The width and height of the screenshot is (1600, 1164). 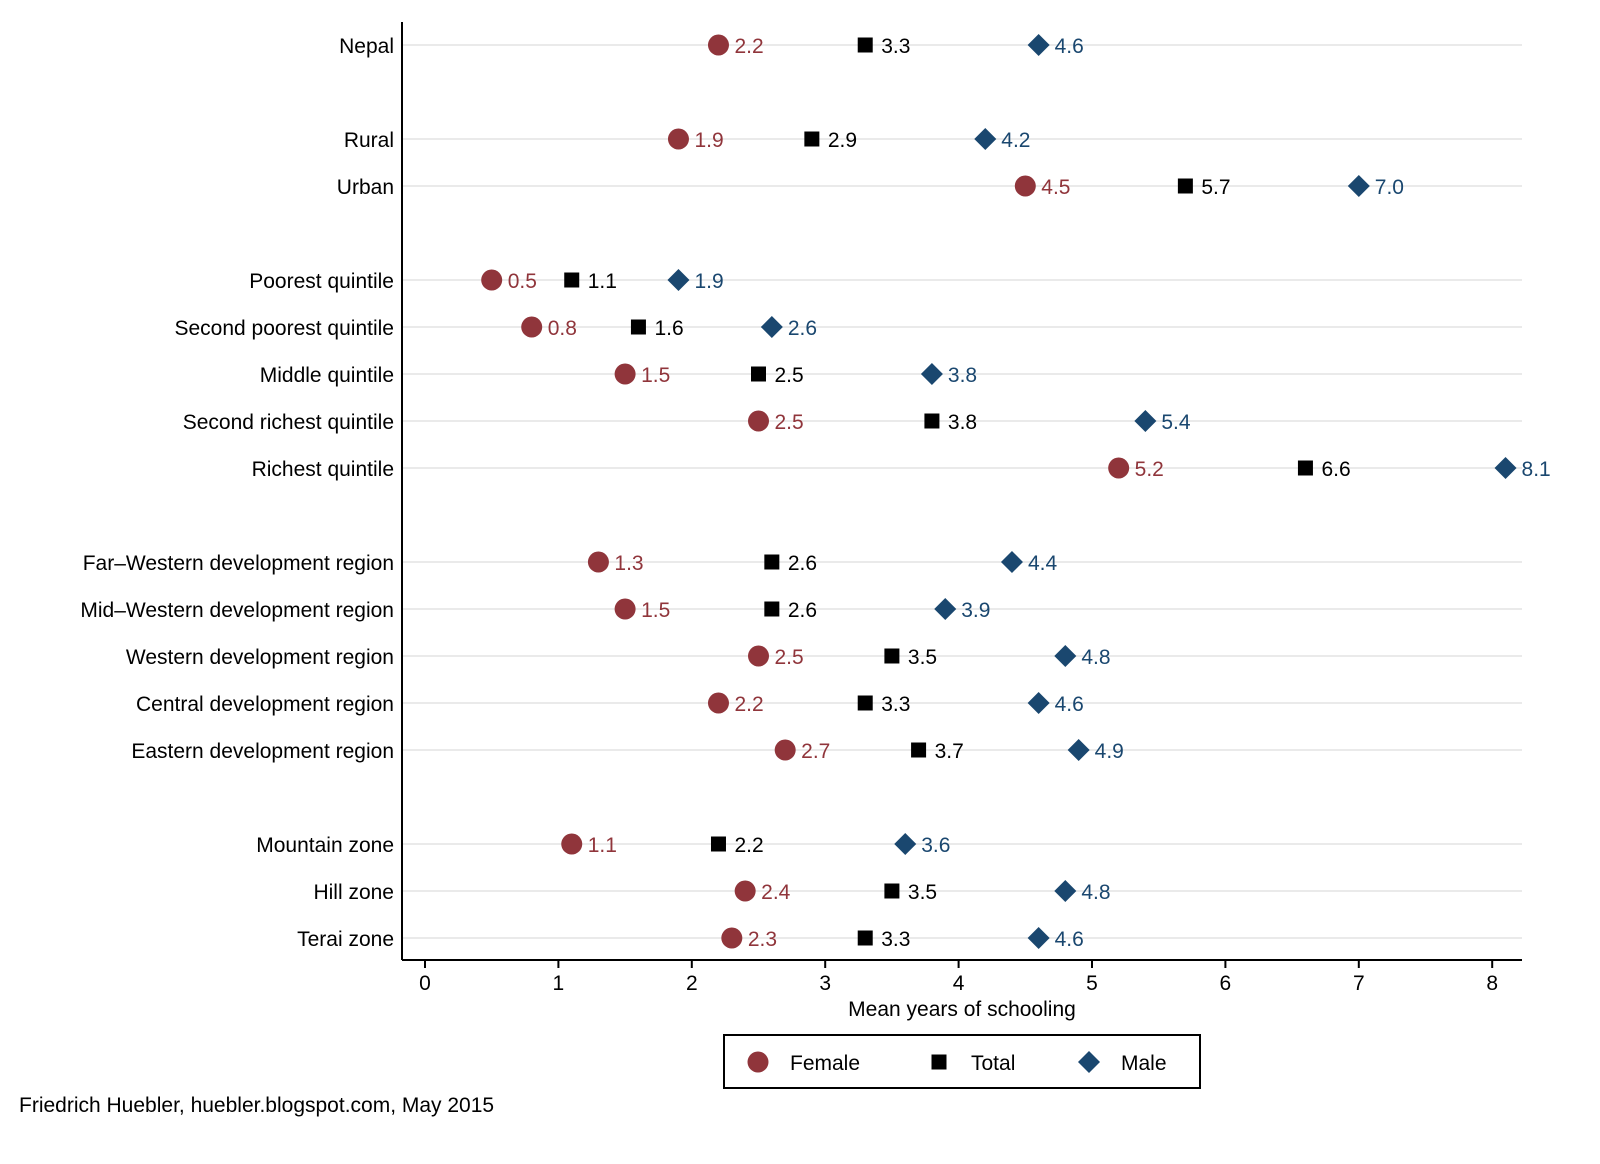 What do you see at coordinates (1144, 1063) in the screenshot?
I see `legend-male-label: Male` at bounding box center [1144, 1063].